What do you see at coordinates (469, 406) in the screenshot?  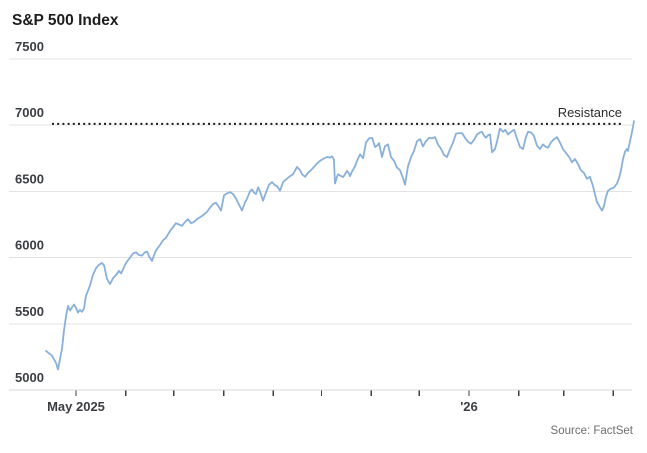 I see `x-tick-label: '26` at bounding box center [469, 406].